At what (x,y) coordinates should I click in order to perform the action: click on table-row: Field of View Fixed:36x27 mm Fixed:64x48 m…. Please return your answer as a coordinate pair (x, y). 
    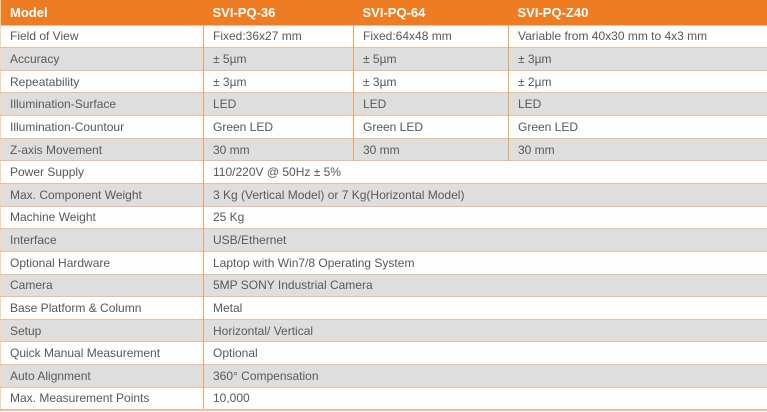
    Looking at the image, I should click on (383, 36).